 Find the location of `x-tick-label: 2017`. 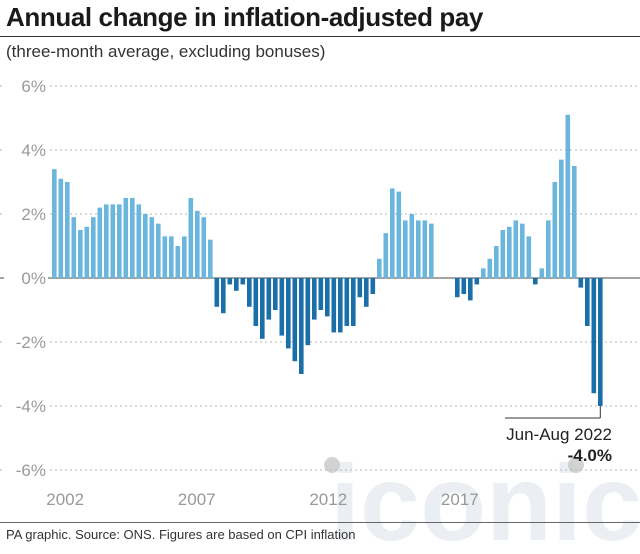

x-tick-label: 2017 is located at coordinates (460, 499).